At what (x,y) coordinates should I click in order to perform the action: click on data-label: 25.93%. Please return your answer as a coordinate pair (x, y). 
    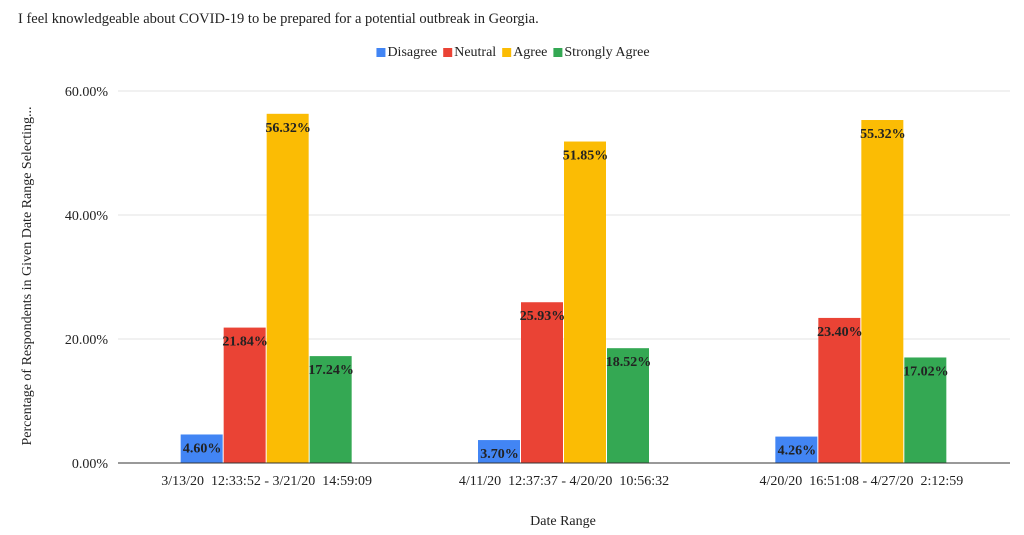
    Looking at the image, I should click on (543, 316).